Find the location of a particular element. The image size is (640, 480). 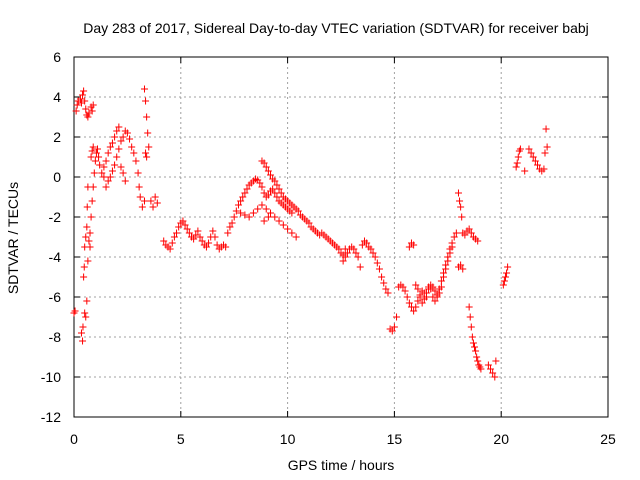

y-tick-label: -4 is located at coordinates (55, 257).